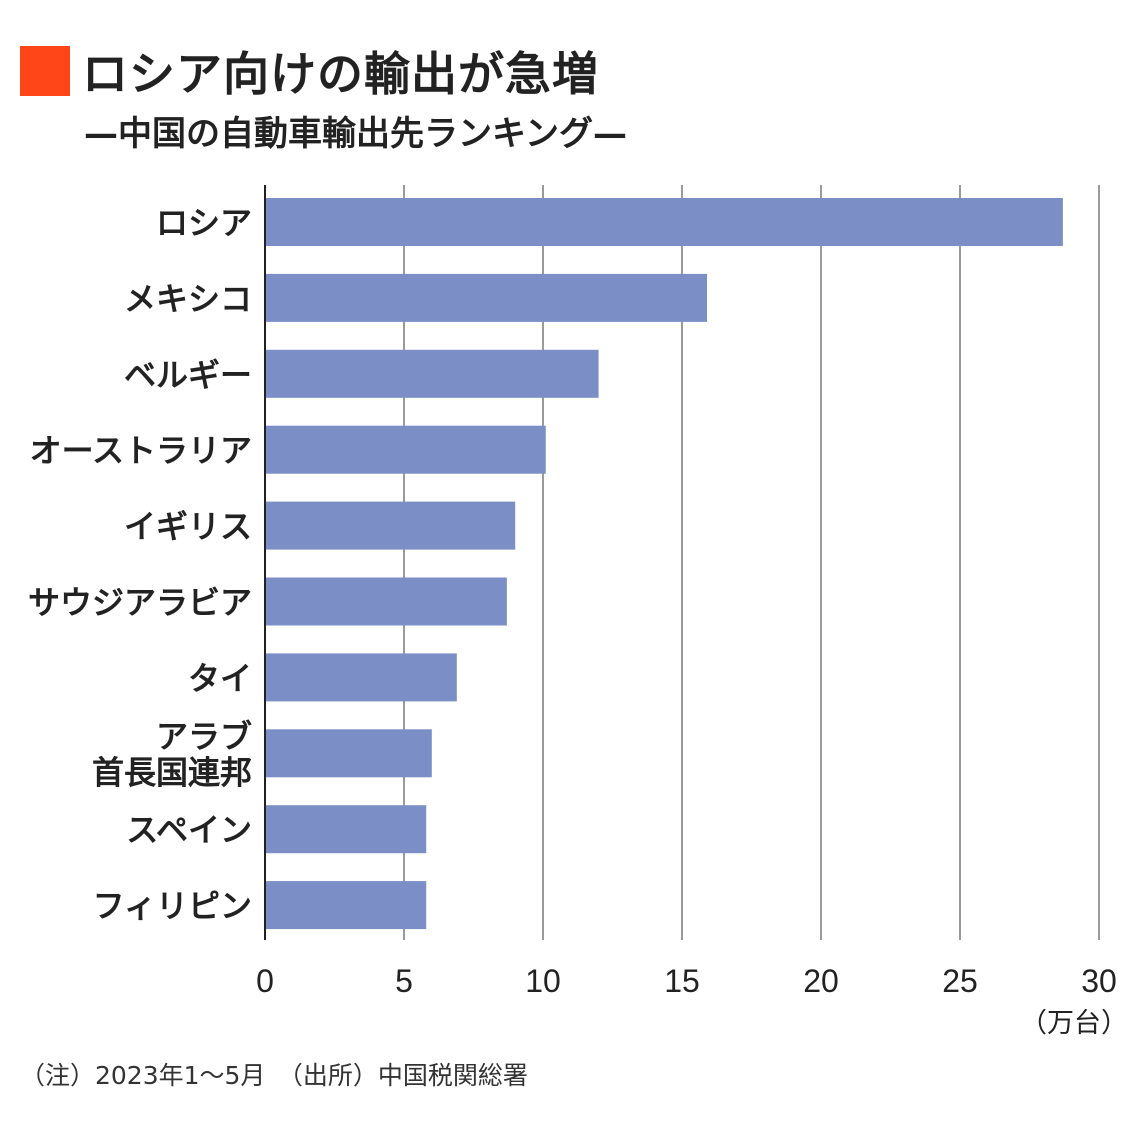 This screenshot has width=1140, height=1130. I want to click on category-label: サウジアラビア, so click(140, 603).